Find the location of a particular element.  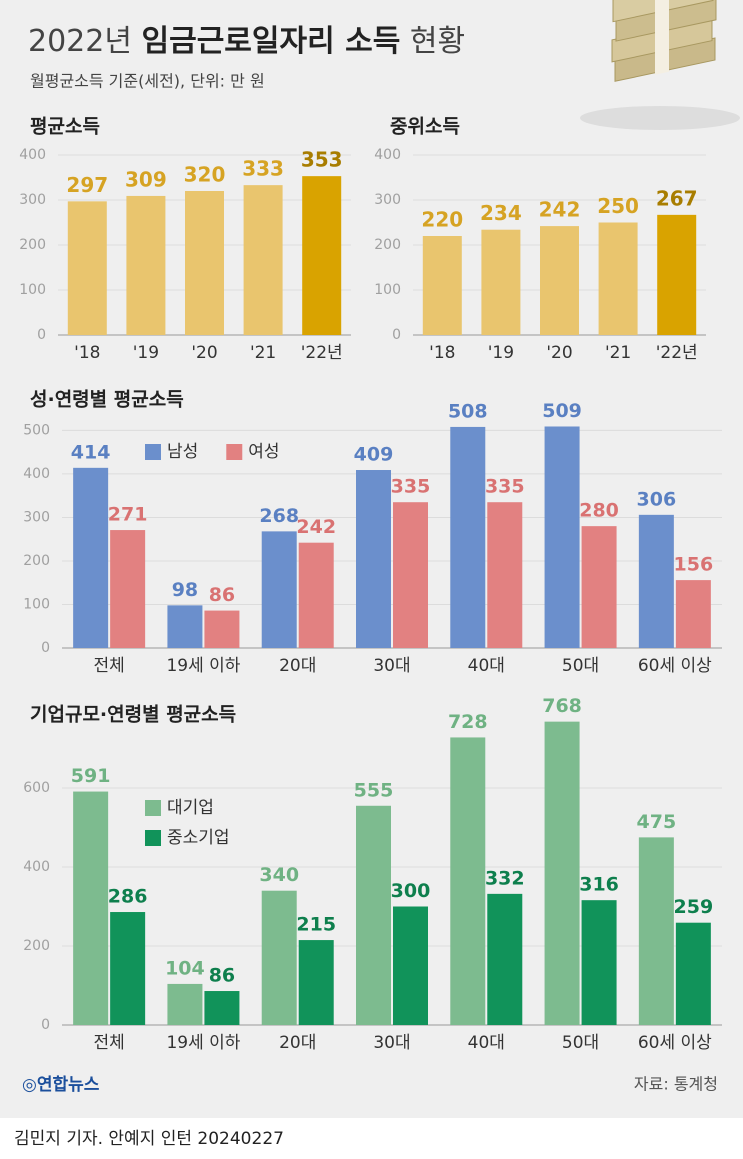

x-tick-label: 60세 이상 is located at coordinates (675, 1043).